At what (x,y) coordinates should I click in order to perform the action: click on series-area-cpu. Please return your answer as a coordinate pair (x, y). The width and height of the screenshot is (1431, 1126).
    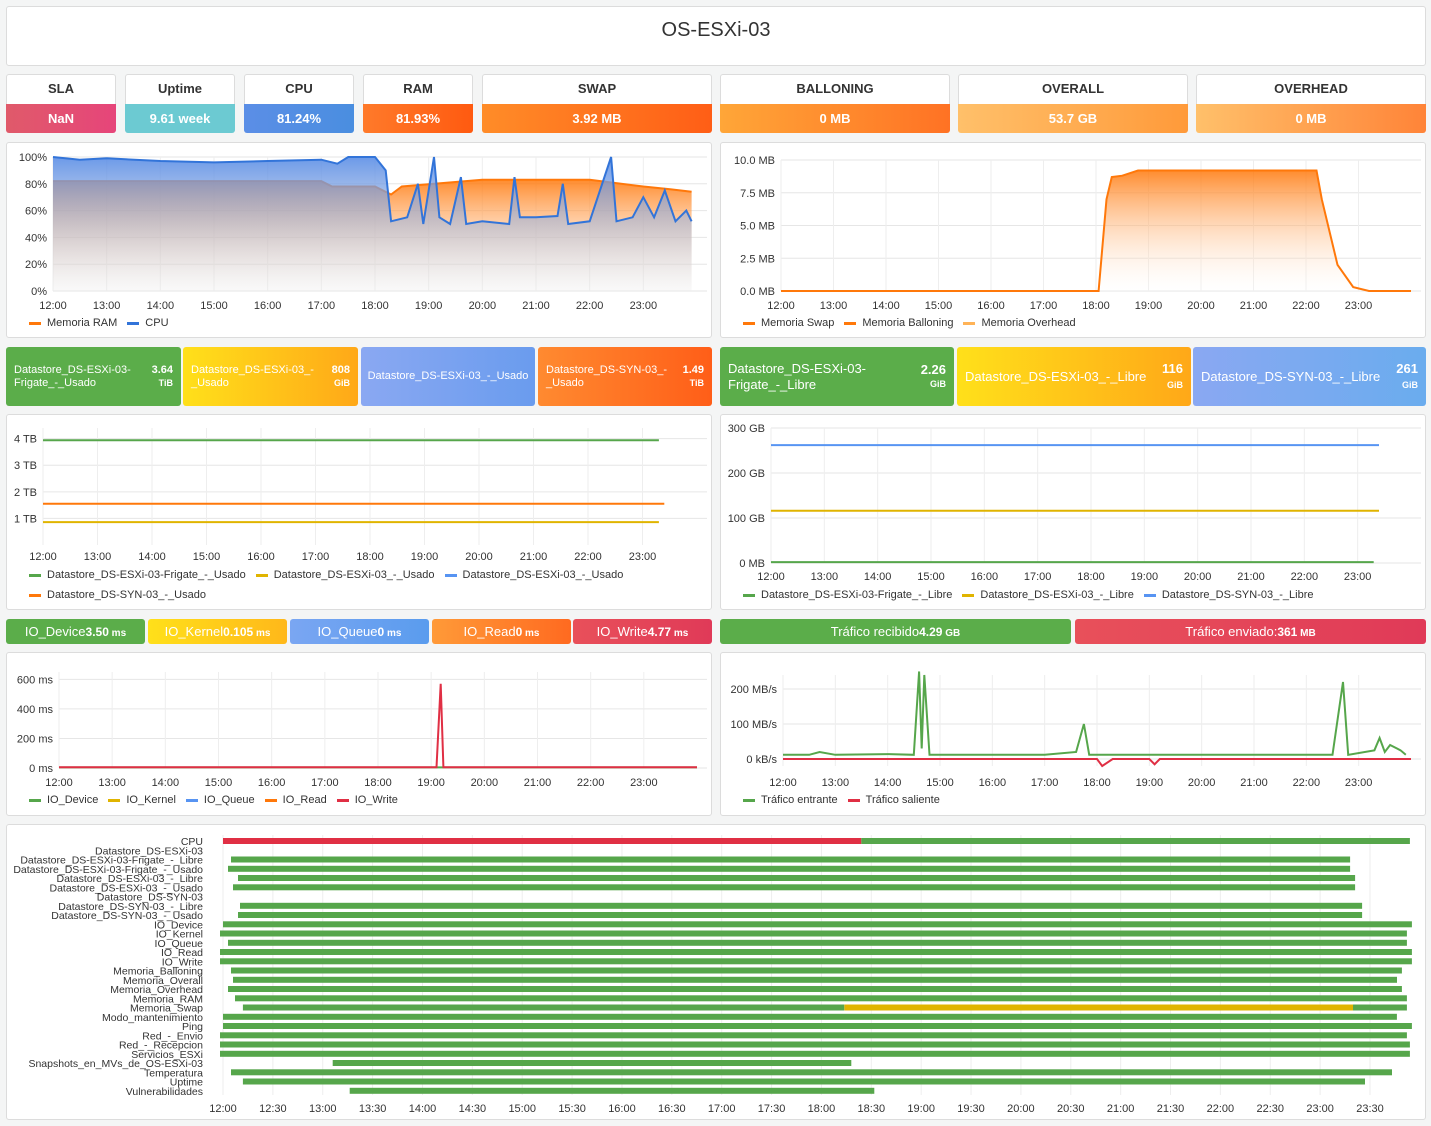
    Looking at the image, I should click on (372, 224).